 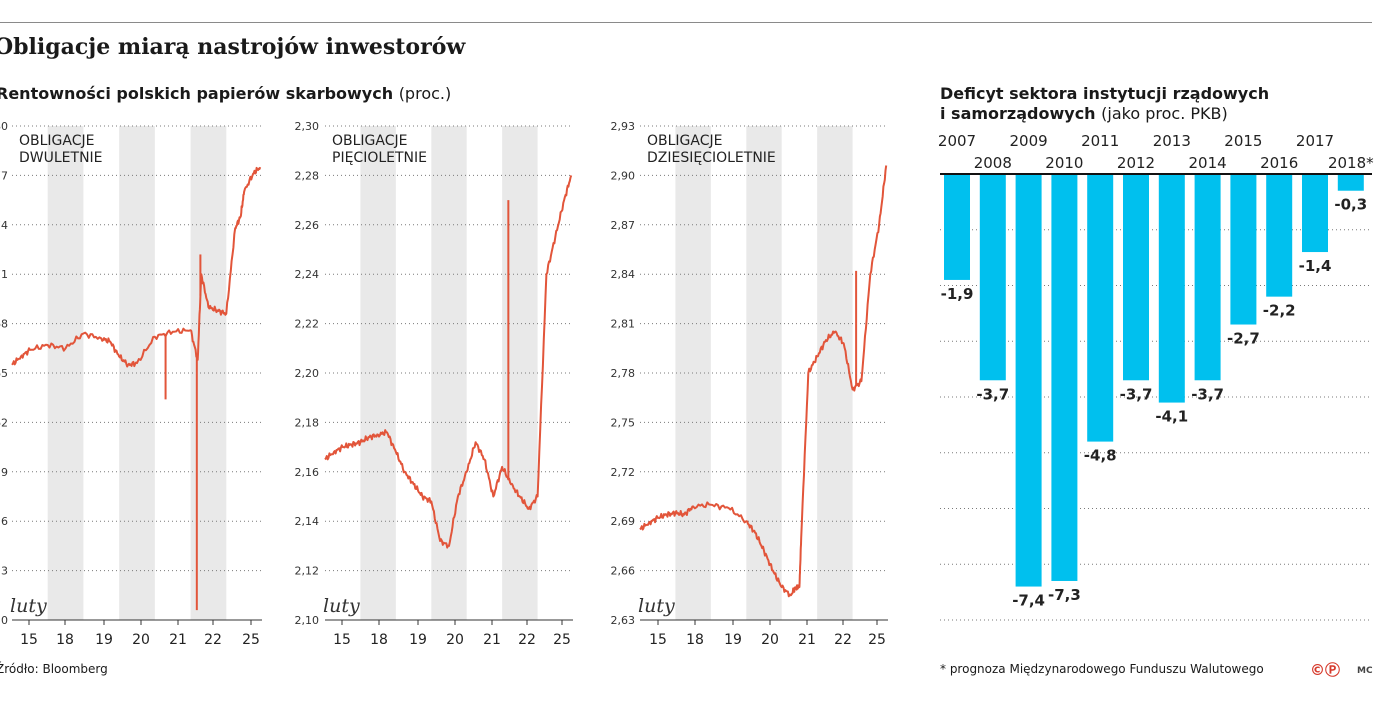 I want to click on x-tick-label-3-7: 25, so click(x=877, y=640).